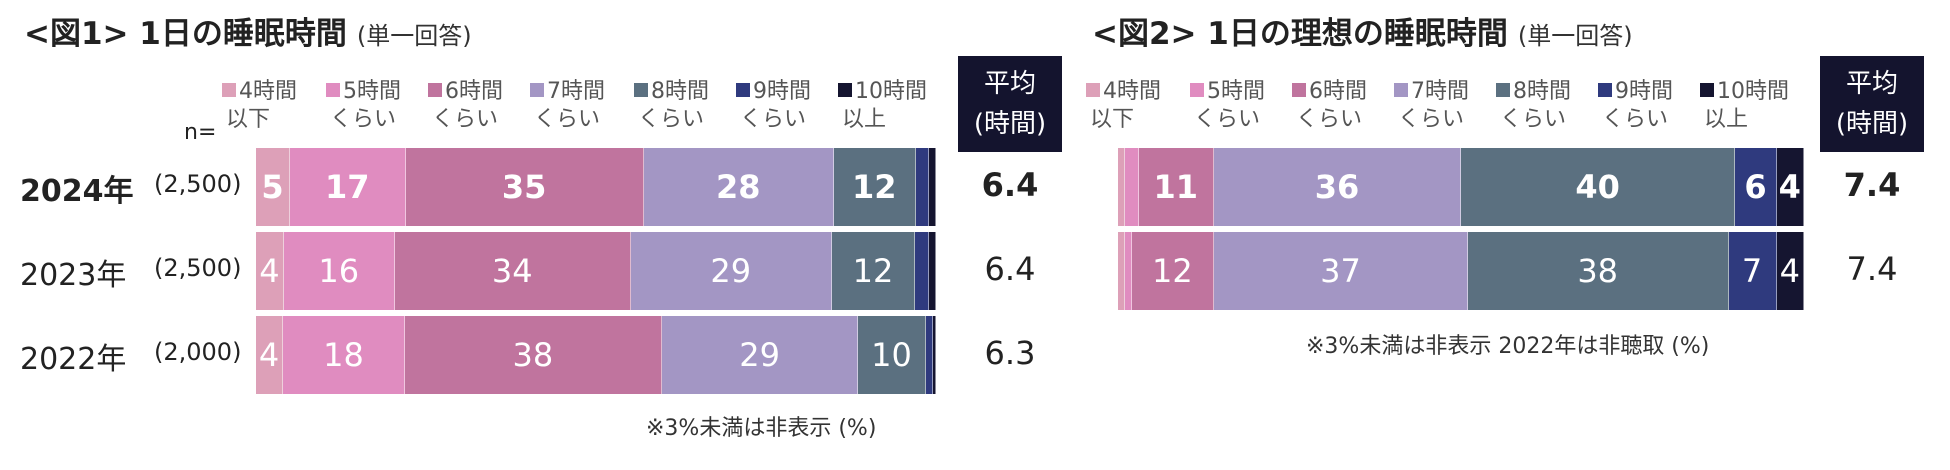 The height and width of the screenshot is (470, 1950). Describe the element at coordinates (381, 106) in the screenshot. I see `chart-1-legend-item: 5時間くらい` at that location.